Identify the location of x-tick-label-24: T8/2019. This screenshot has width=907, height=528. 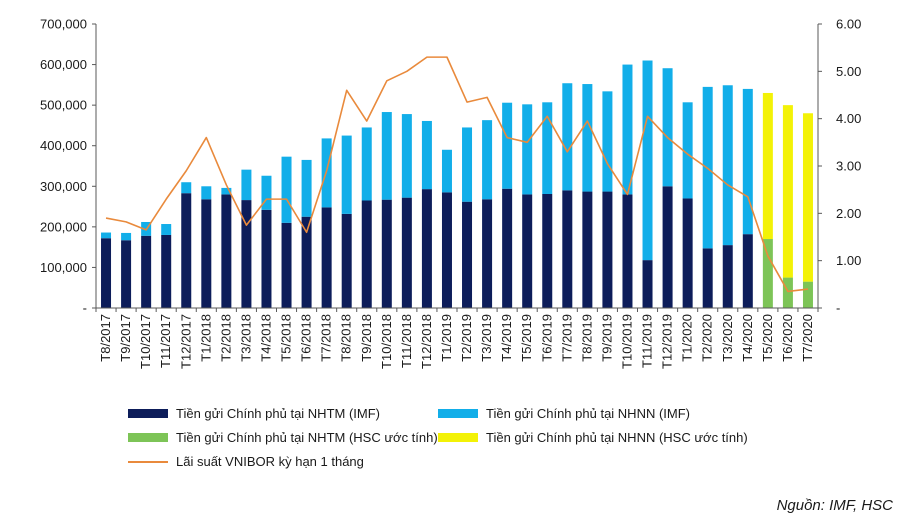
(586, 338).